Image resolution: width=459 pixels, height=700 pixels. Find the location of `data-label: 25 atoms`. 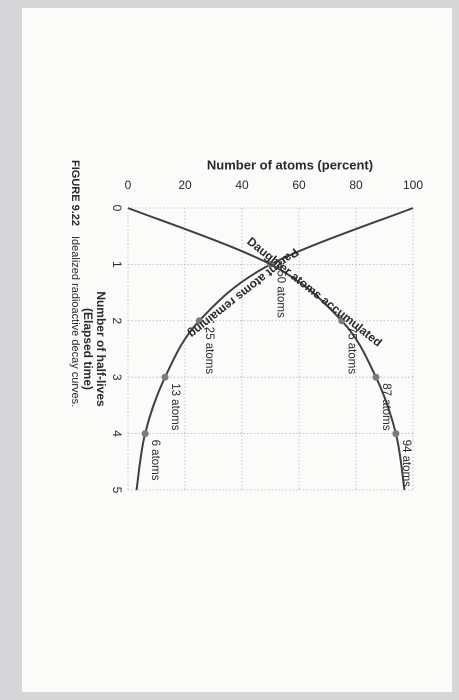

data-label: 25 atoms is located at coordinates (209, 351).